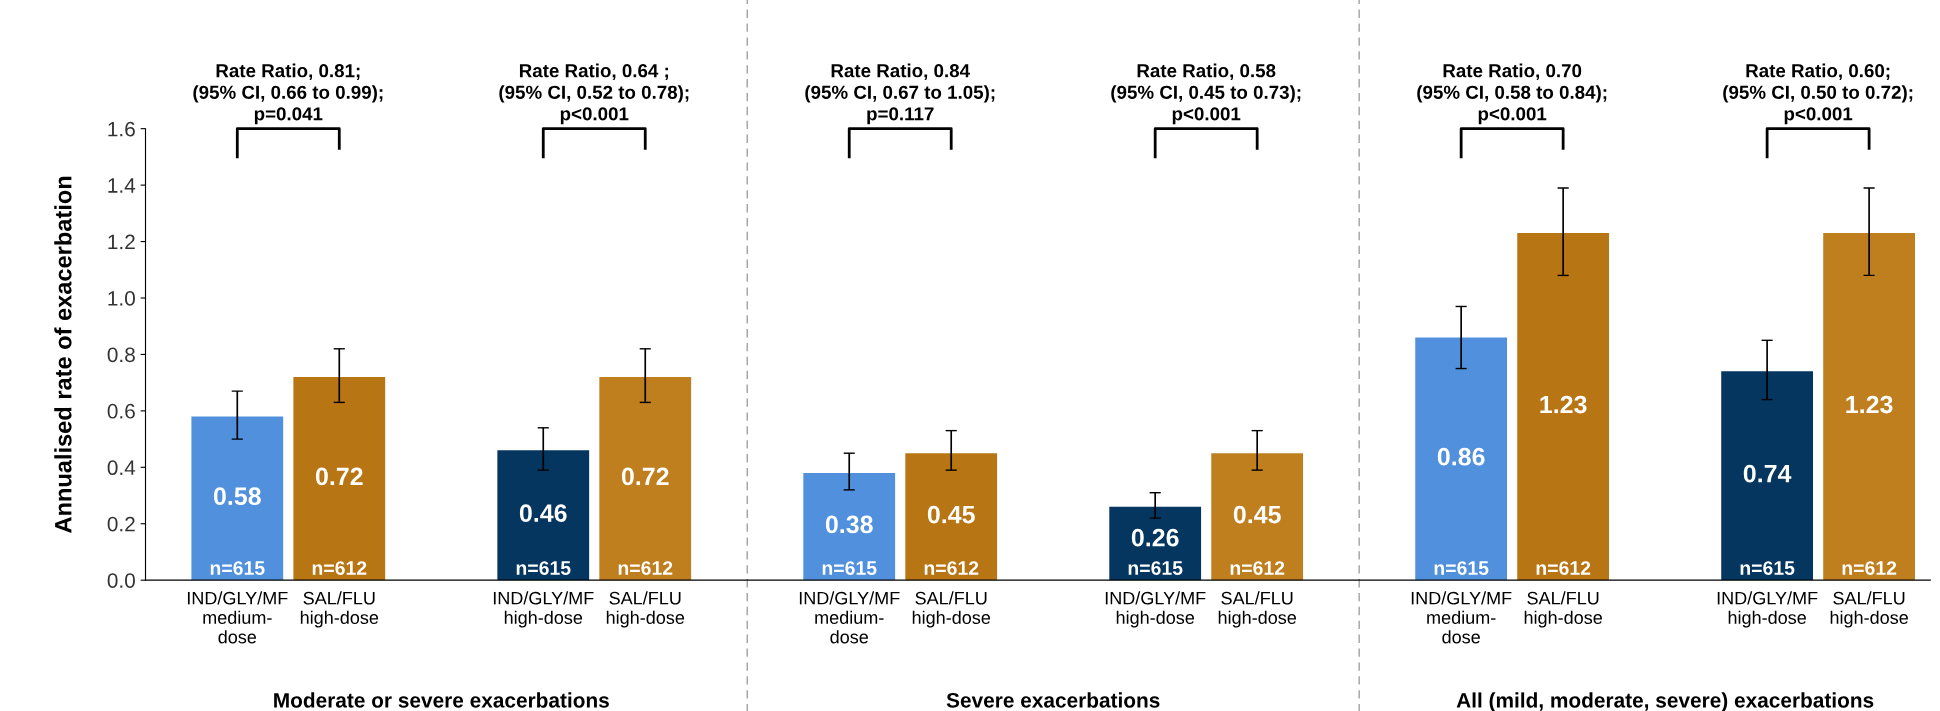 The width and height of the screenshot is (1940, 711). I want to click on y-axis-title: Annualised rate of exacerbation, so click(63, 354).